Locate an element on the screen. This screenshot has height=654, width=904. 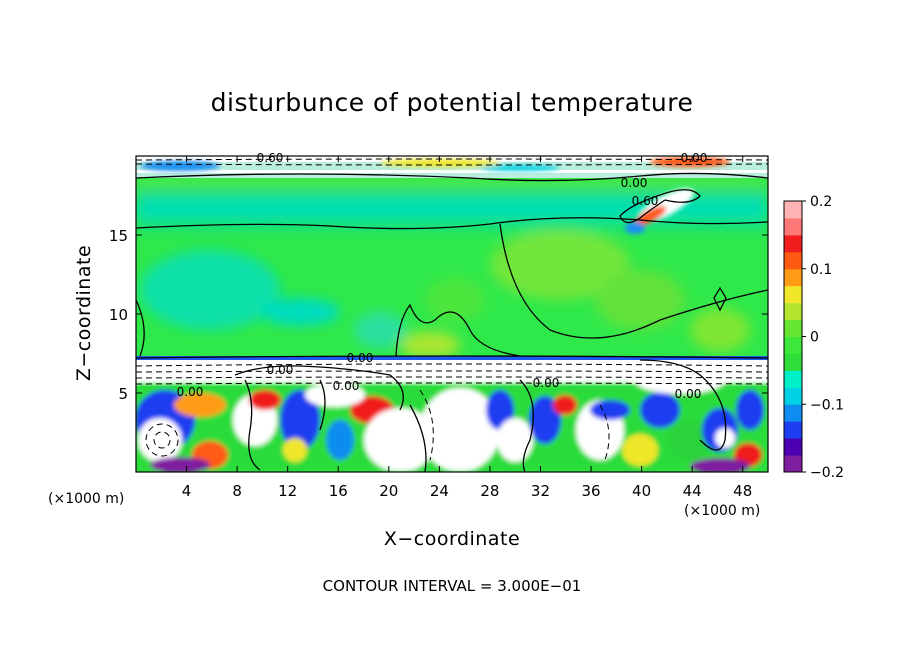
x-tick-label: 32 is located at coordinates (540, 491).